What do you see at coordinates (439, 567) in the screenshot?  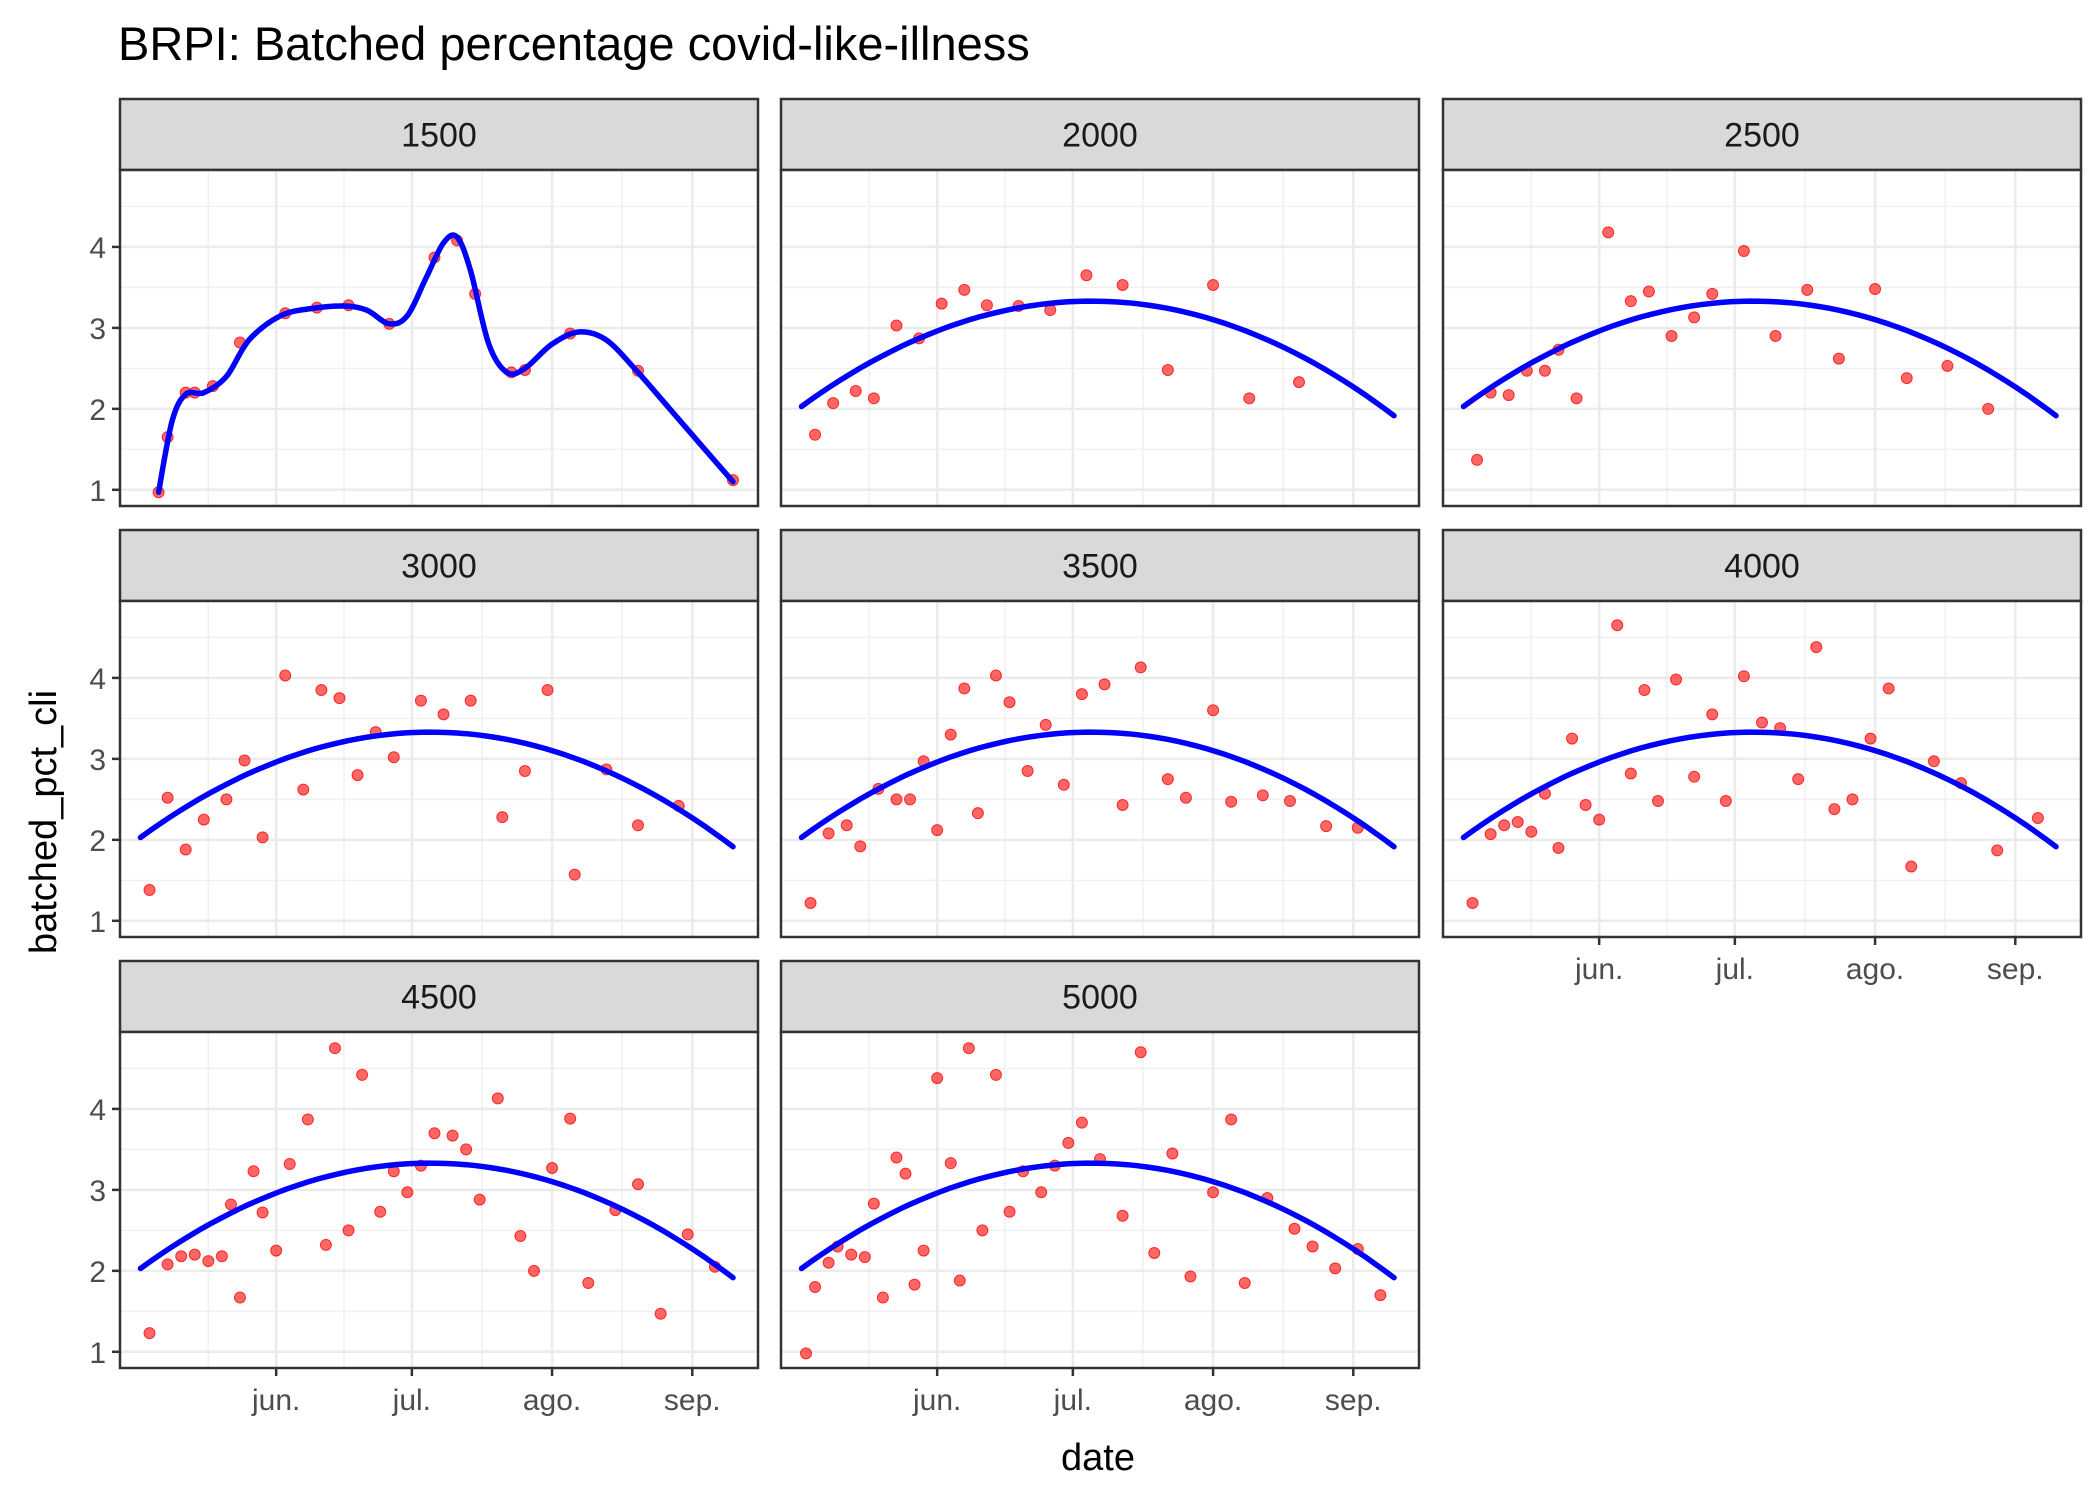 I see `facet-strip-label: 3000` at bounding box center [439, 567].